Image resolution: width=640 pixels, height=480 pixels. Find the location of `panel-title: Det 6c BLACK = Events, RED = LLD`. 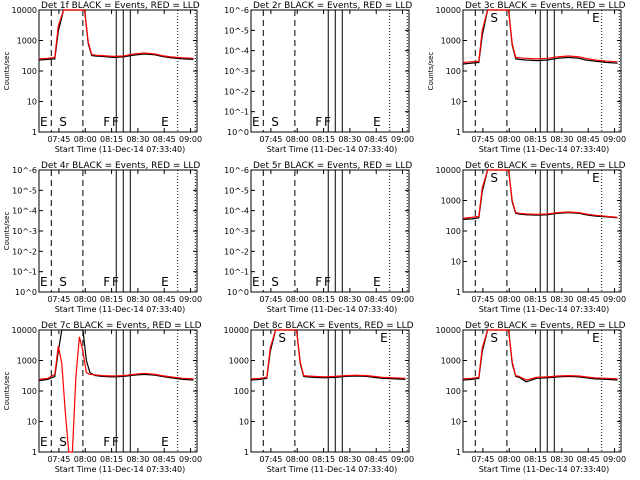

panel-title: Det 6c BLACK = Events, RED = LLD is located at coordinates (545, 166).